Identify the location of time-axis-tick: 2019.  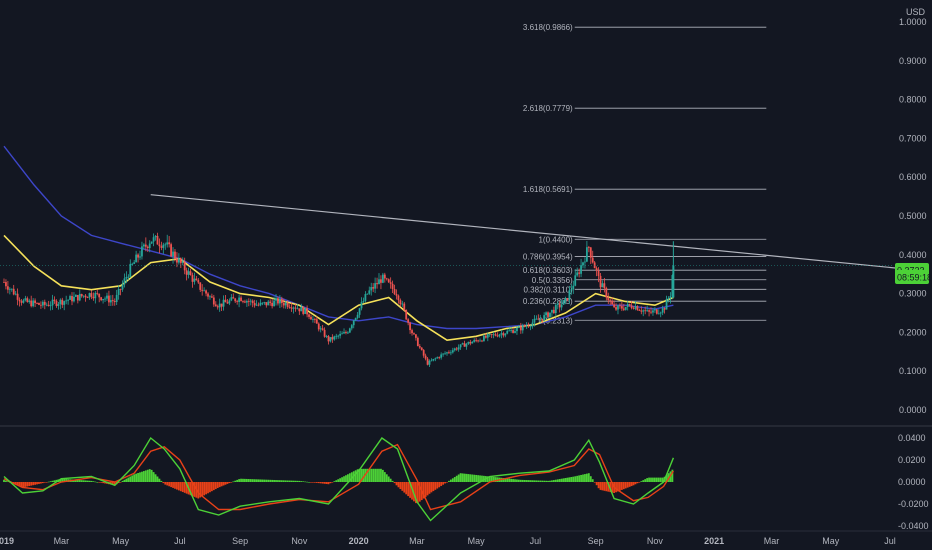
(7, 541).